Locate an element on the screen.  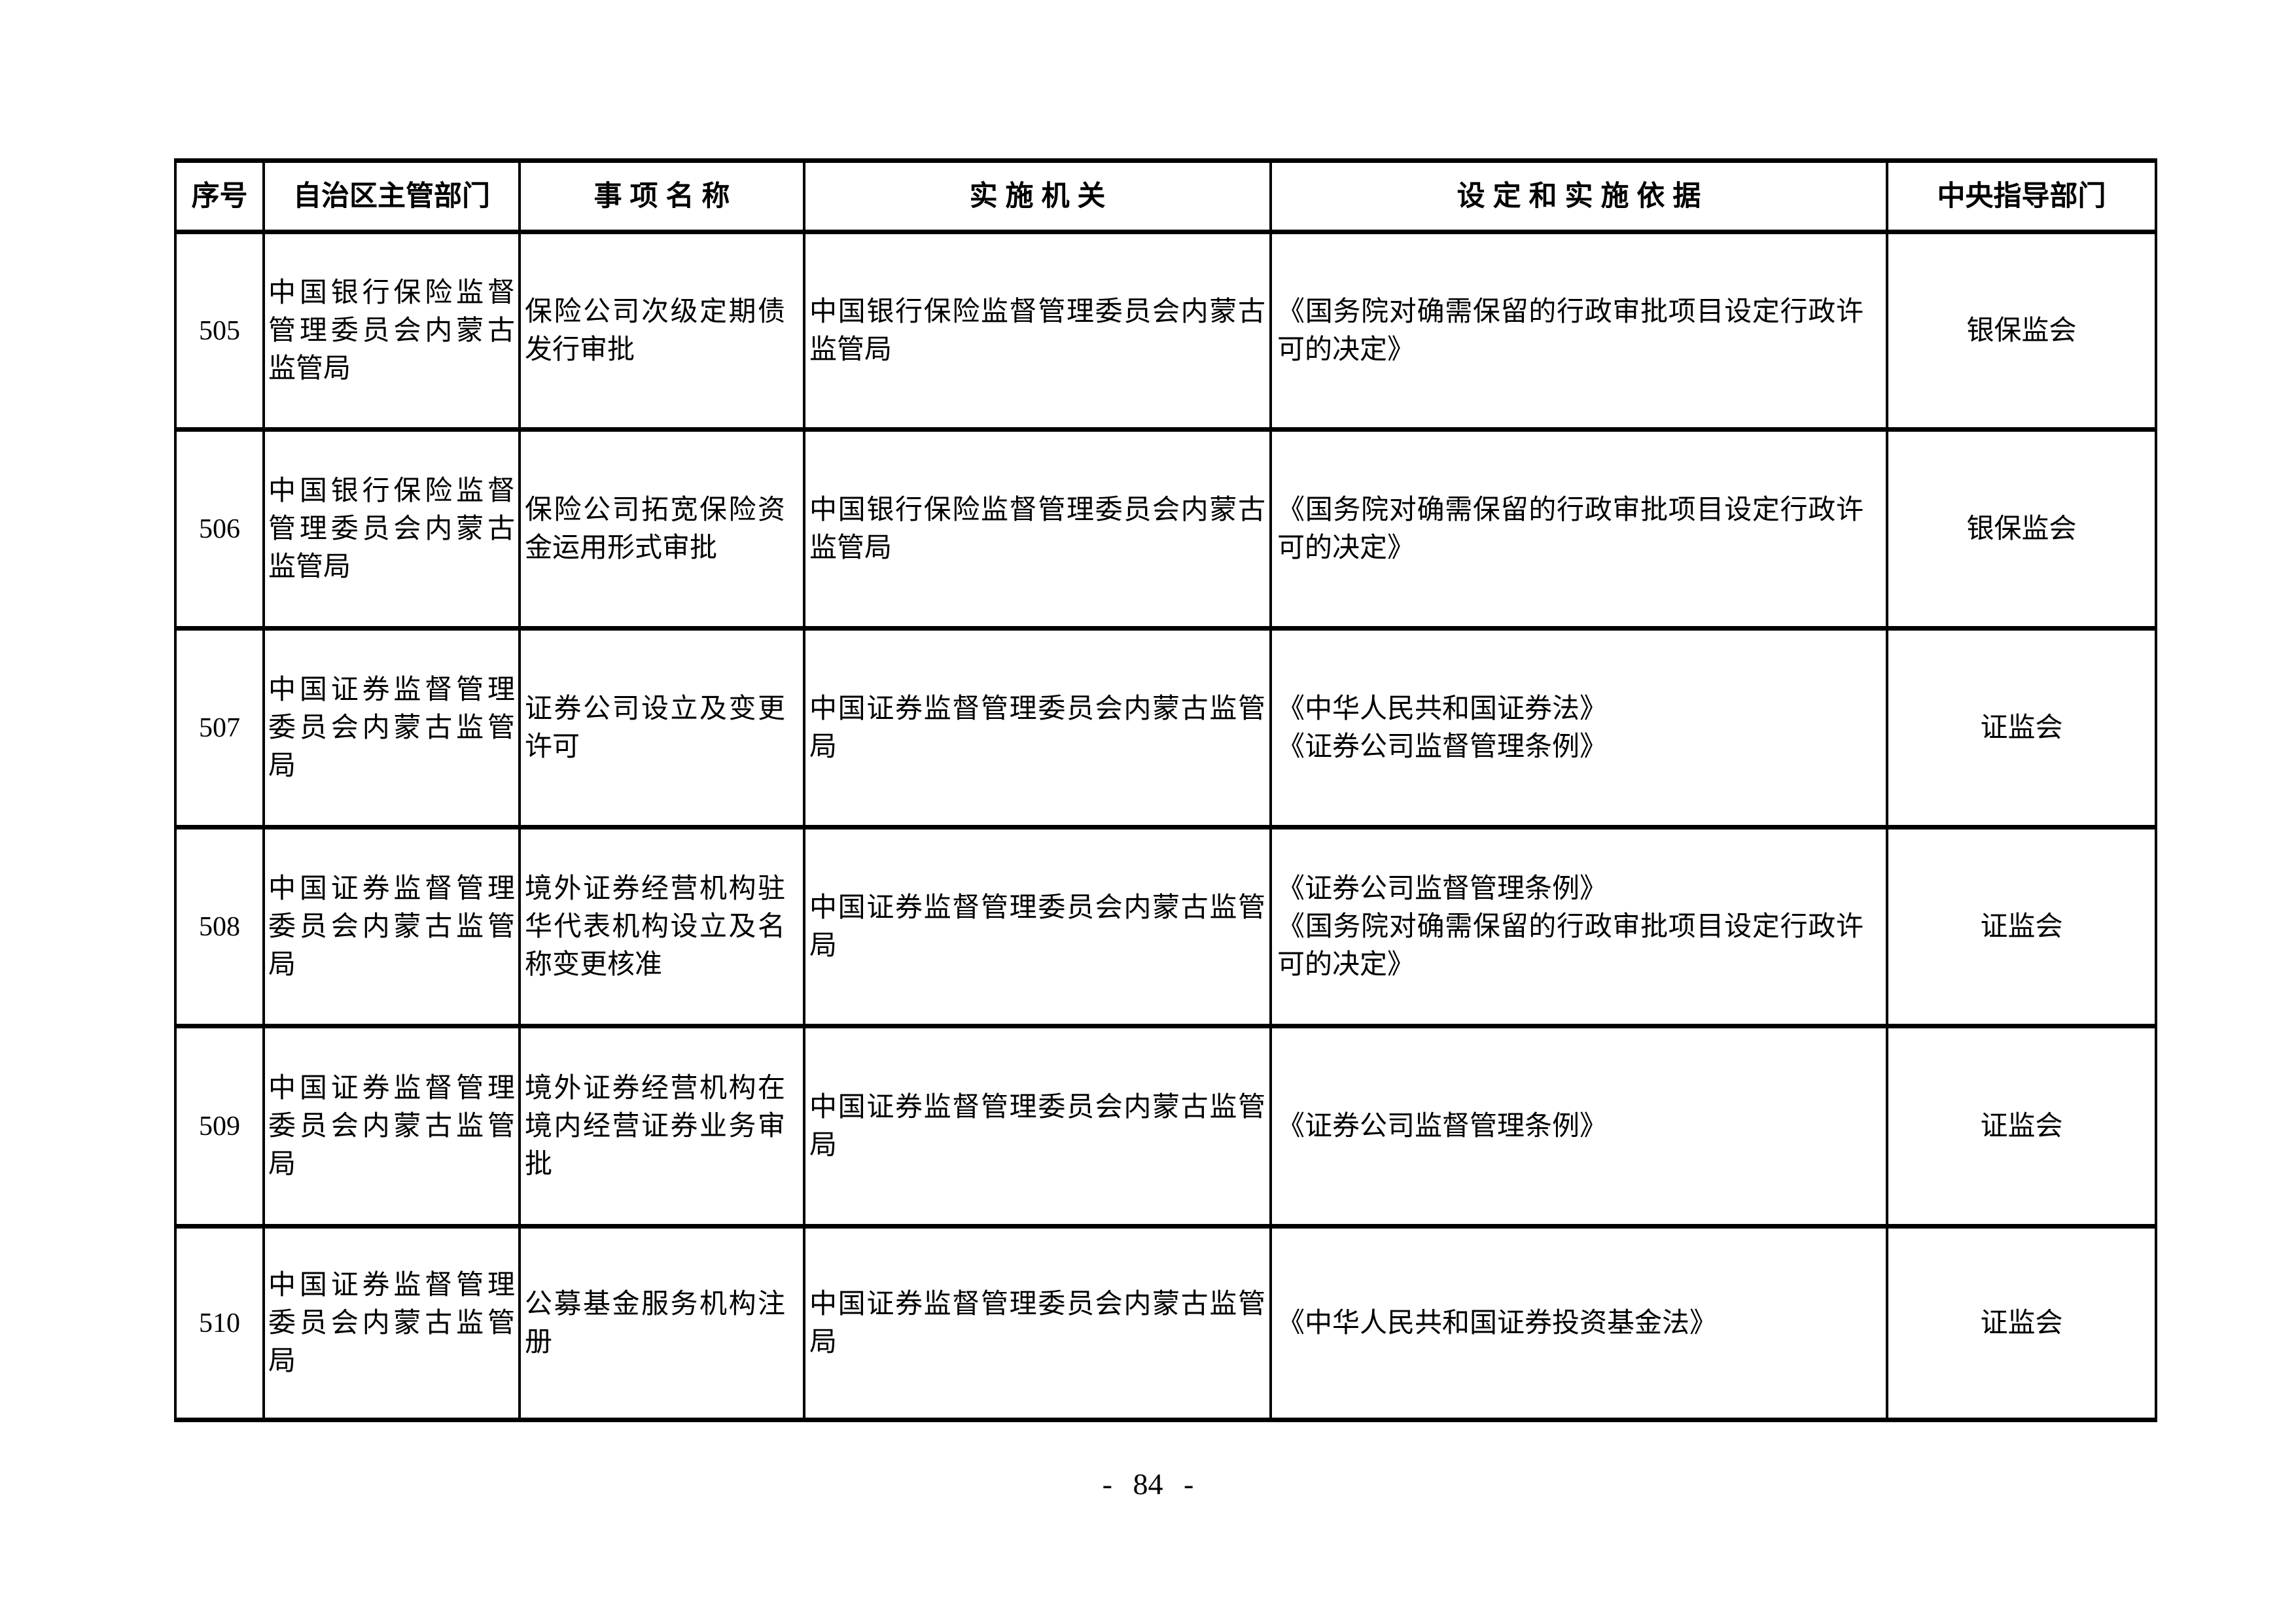
col-header-basis: 设 定 和 实 施 依 据 is located at coordinates (1578, 196).